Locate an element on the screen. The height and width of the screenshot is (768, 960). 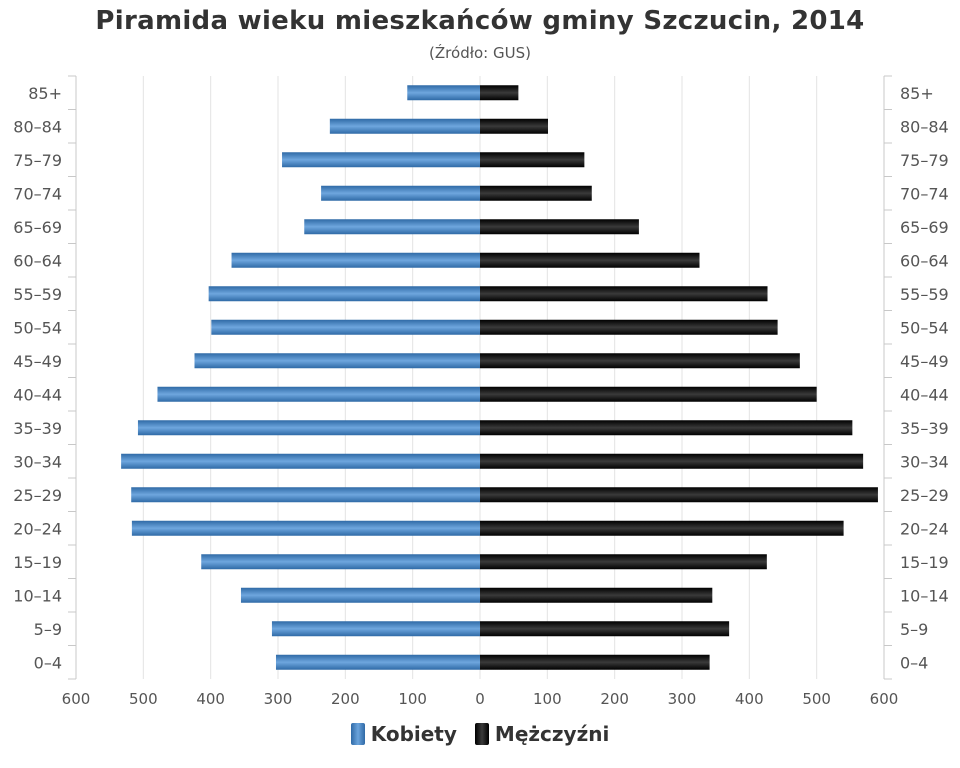
y-category-label-right: 10–14 is located at coordinates (924, 595).